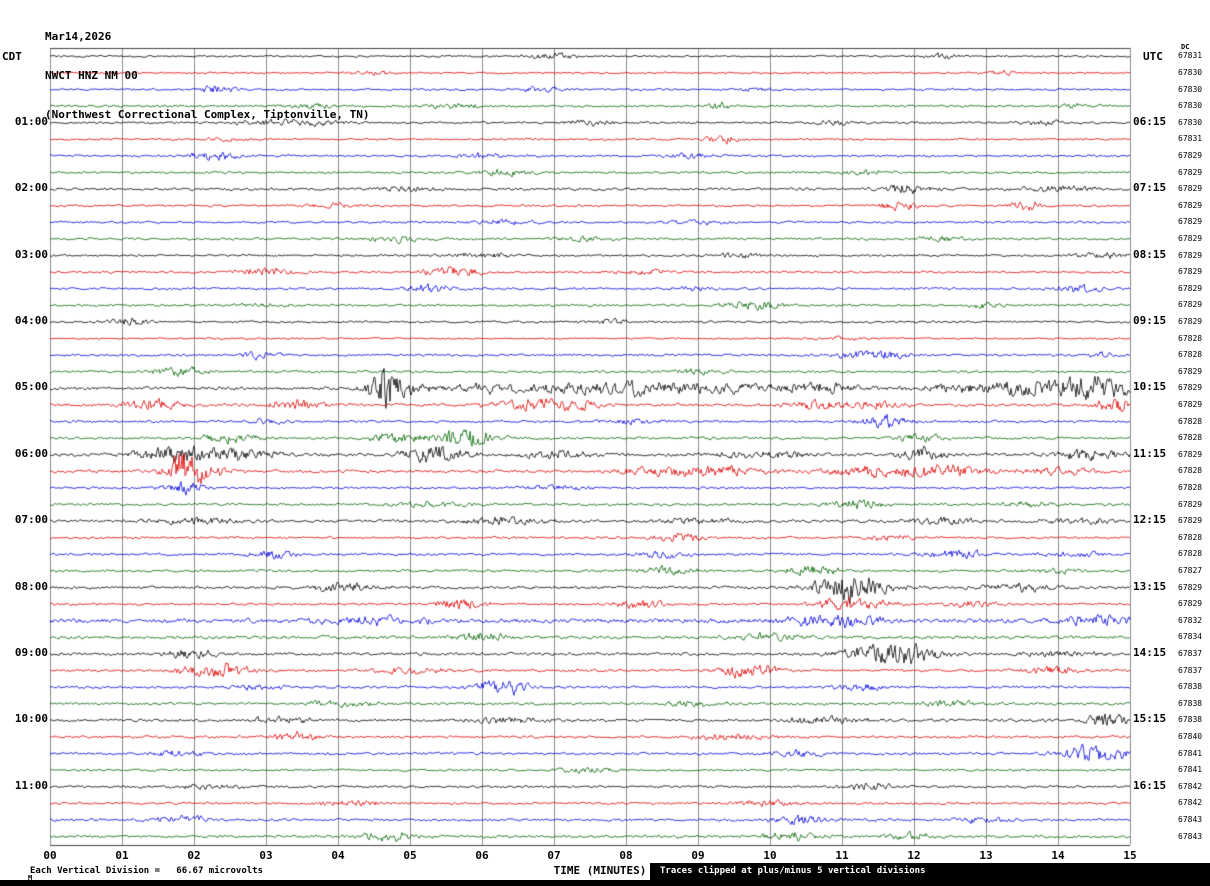 Image resolution: width=1210 pixels, height=886 pixels. I want to click on minute-tick-label: 03, so click(266, 855).